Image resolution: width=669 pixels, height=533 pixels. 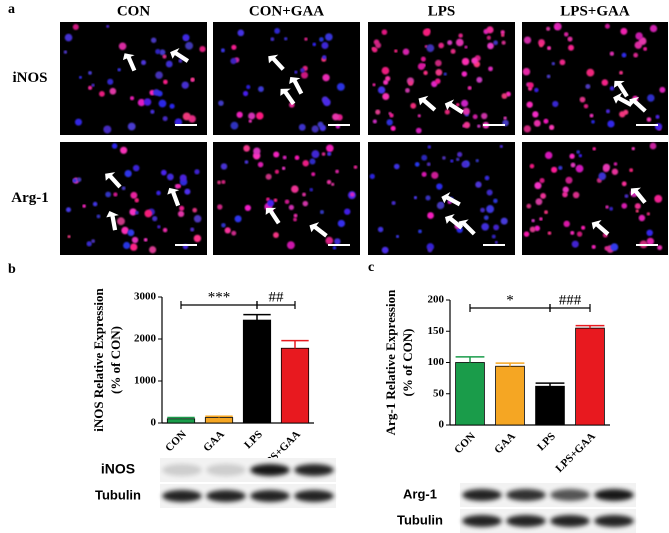 I want to click on significance-label: ##, so click(x=277, y=297).